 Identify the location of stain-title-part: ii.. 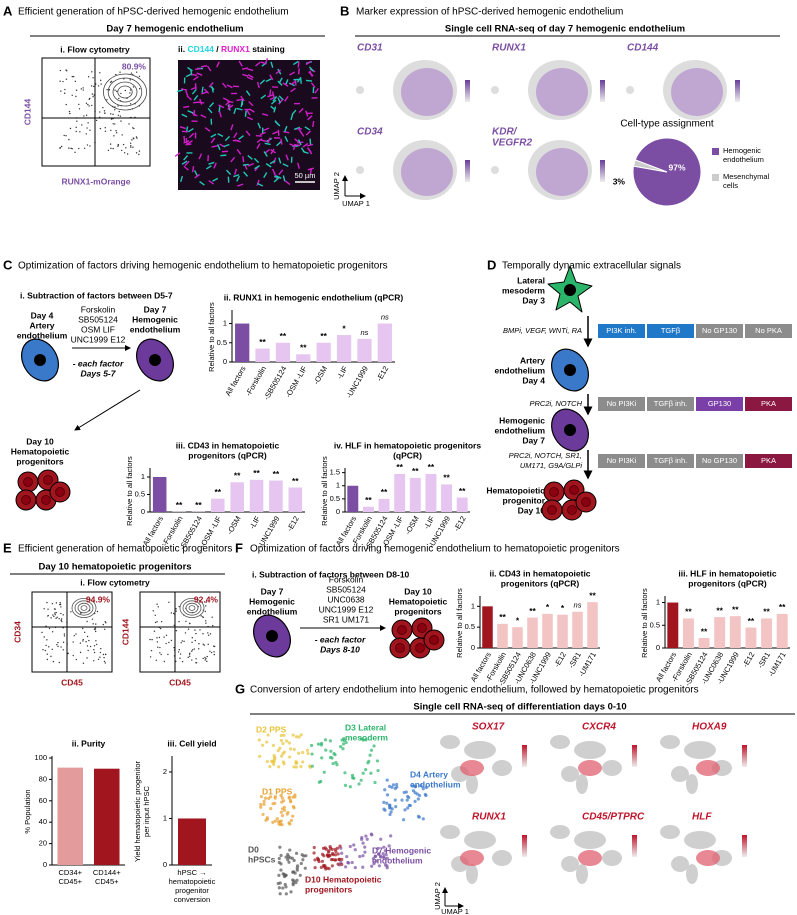
(182, 49).